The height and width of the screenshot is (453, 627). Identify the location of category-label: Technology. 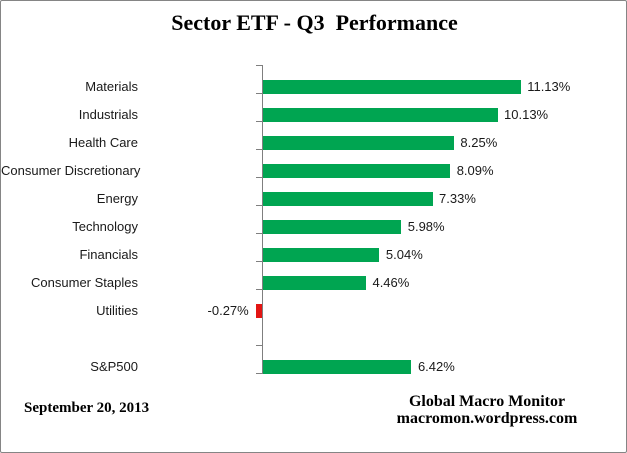
(105, 226).